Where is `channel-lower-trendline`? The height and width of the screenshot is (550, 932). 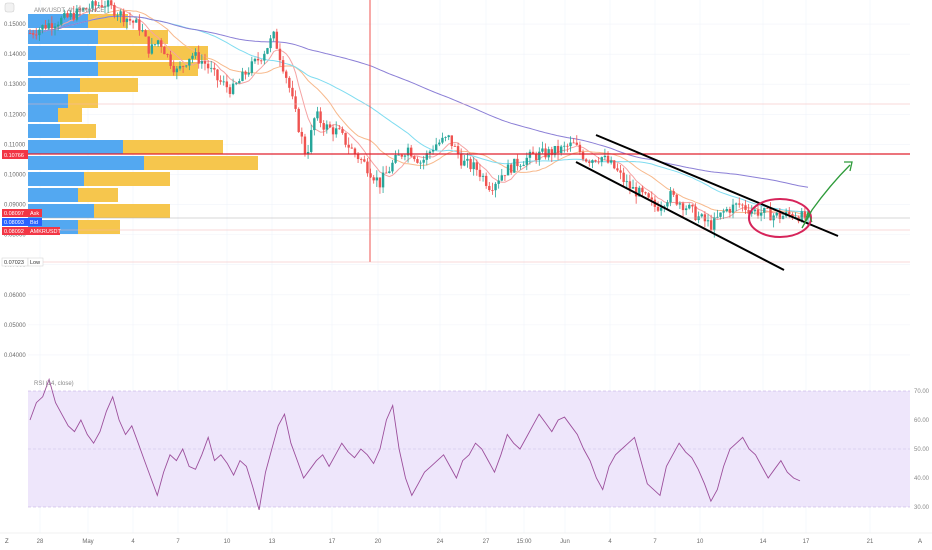
channel-lower-trendline is located at coordinates (680, 216).